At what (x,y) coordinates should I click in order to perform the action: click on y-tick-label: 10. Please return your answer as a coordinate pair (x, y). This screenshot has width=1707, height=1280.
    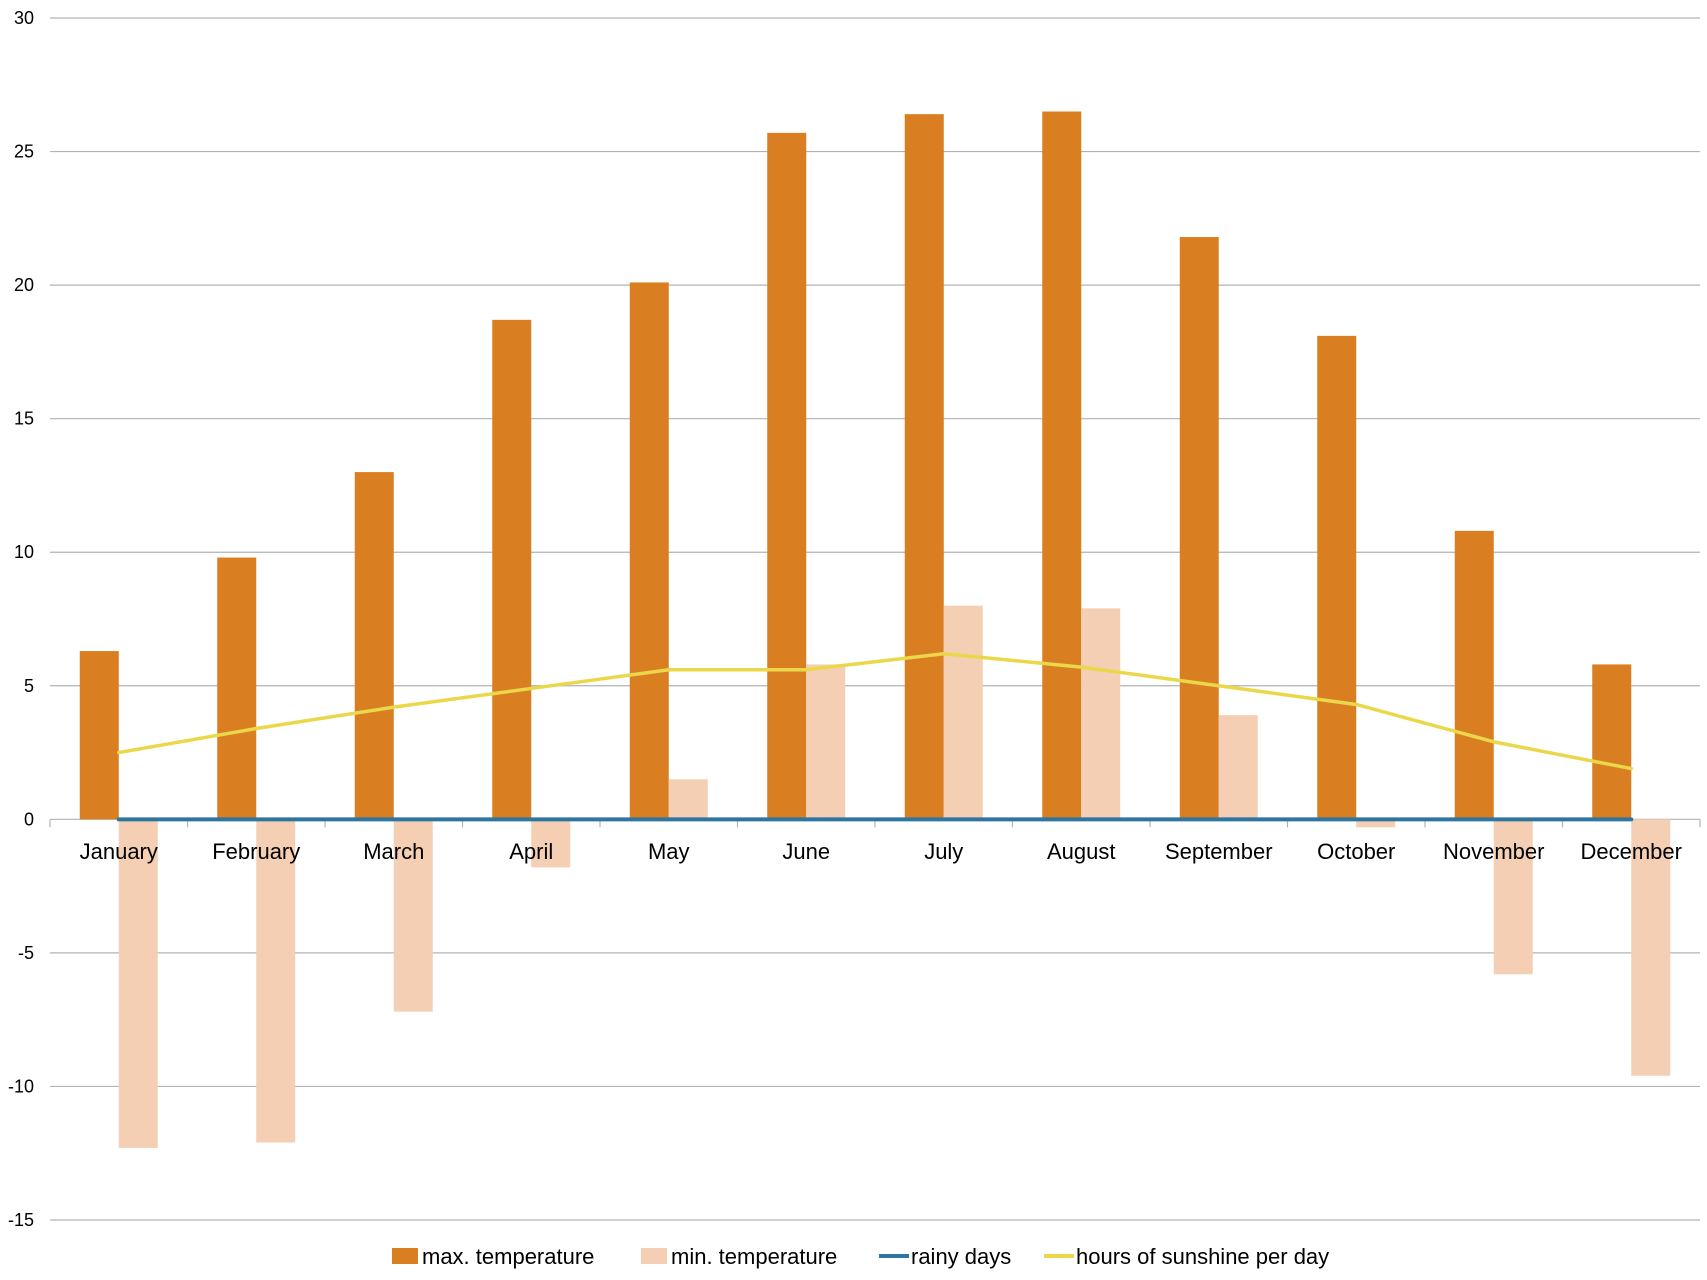
    Looking at the image, I should click on (24, 552).